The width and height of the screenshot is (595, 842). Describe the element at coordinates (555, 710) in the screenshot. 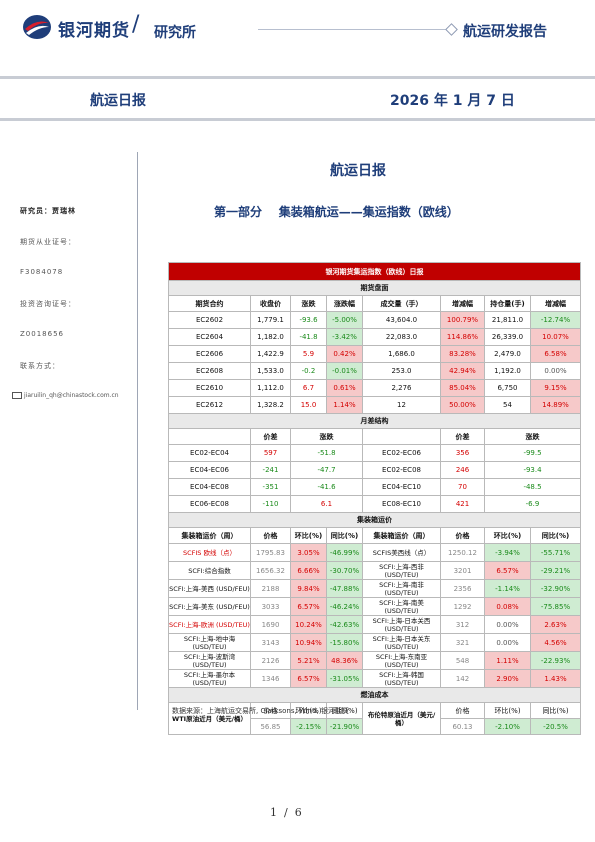

I see `column-header: 同比(%)` at that location.